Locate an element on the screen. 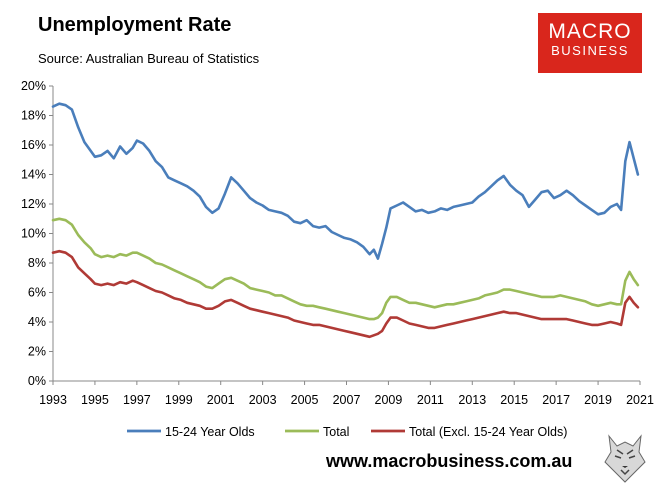 The width and height of the screenshot is (667, 493). x-tick-label: 2011 is located at coordinates (430, 400).